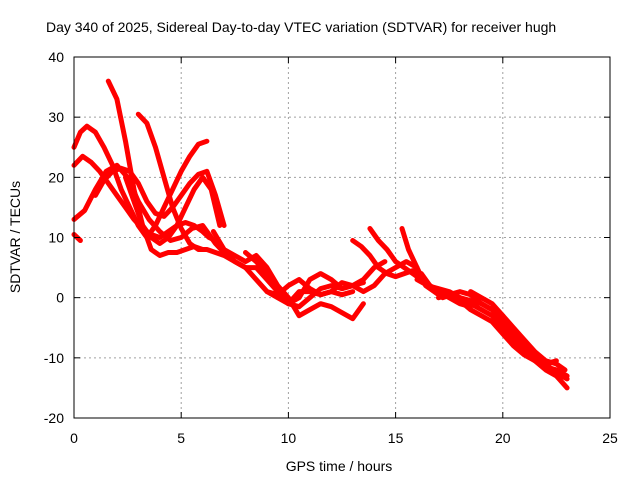 The width and height of the screenshot is (640, 480). What do you see at coordinates (54, 418) in the screenshot?
I see `y-tick-label: -20` at bounding box center [54, 418].